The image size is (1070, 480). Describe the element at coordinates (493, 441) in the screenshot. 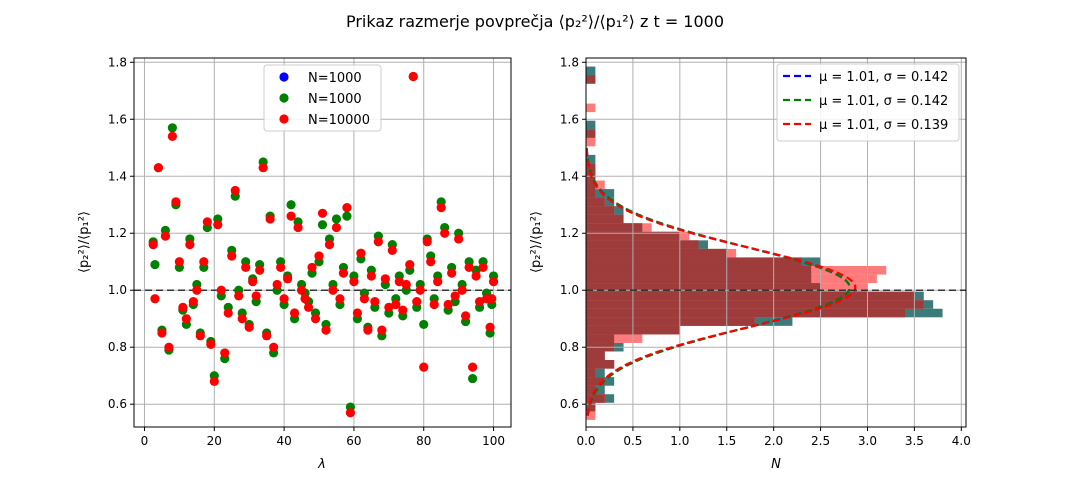

I see `scatter-x-tick-label: 100` at that location.